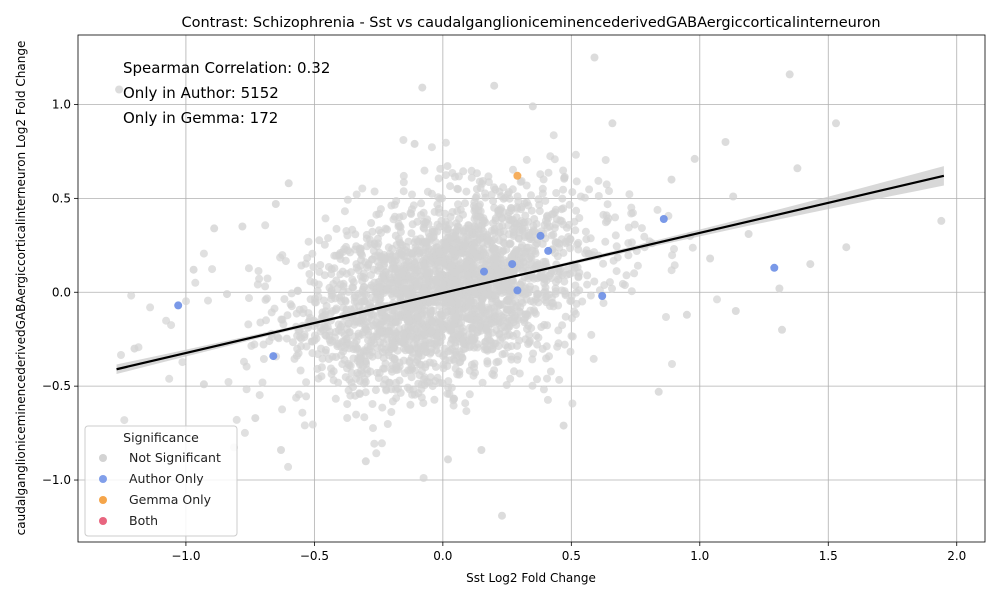 The width and height of the screenshot is (1000, 600). I want to click on annotation-spearman: Spearman Correlation: 0.32, so click(226, 68).